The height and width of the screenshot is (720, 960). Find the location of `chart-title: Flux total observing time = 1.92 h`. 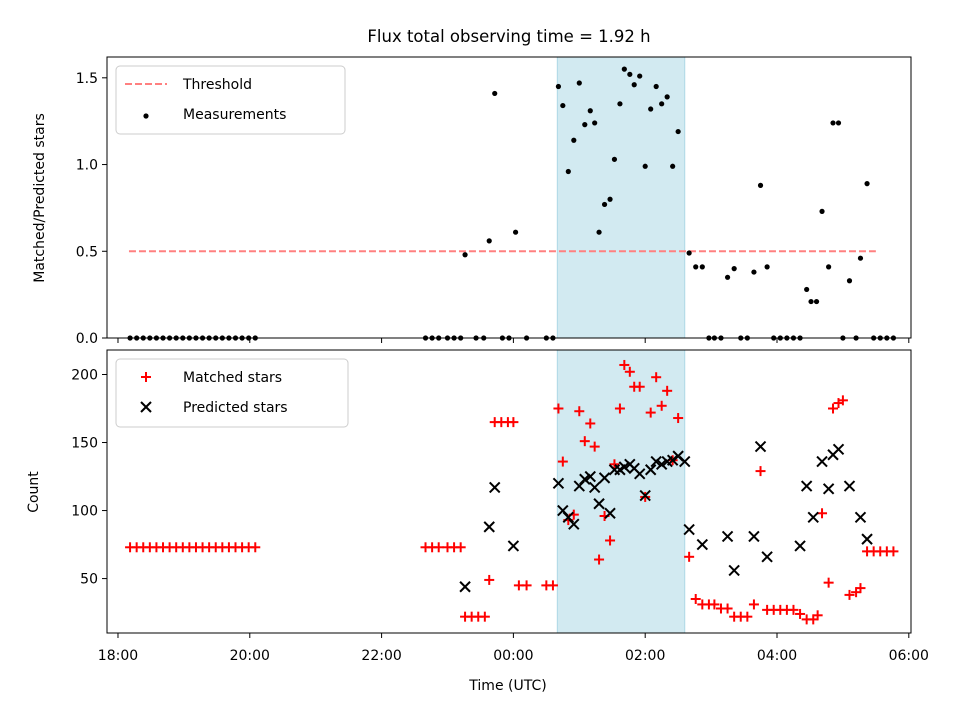

chart-title: Flux total observing time = 1.92 h is located at coordinates (508, 36).